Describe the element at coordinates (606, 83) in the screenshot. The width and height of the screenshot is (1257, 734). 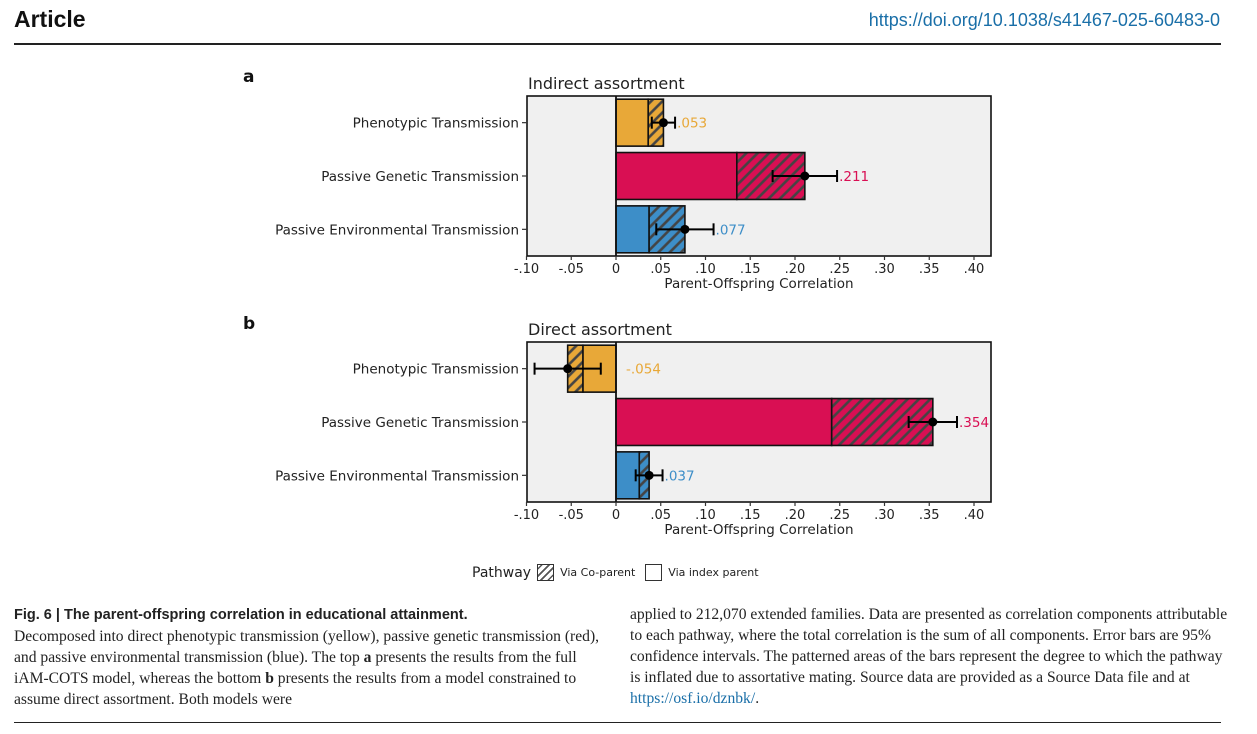
I see `panel-title: Indirect assortment` at that location.